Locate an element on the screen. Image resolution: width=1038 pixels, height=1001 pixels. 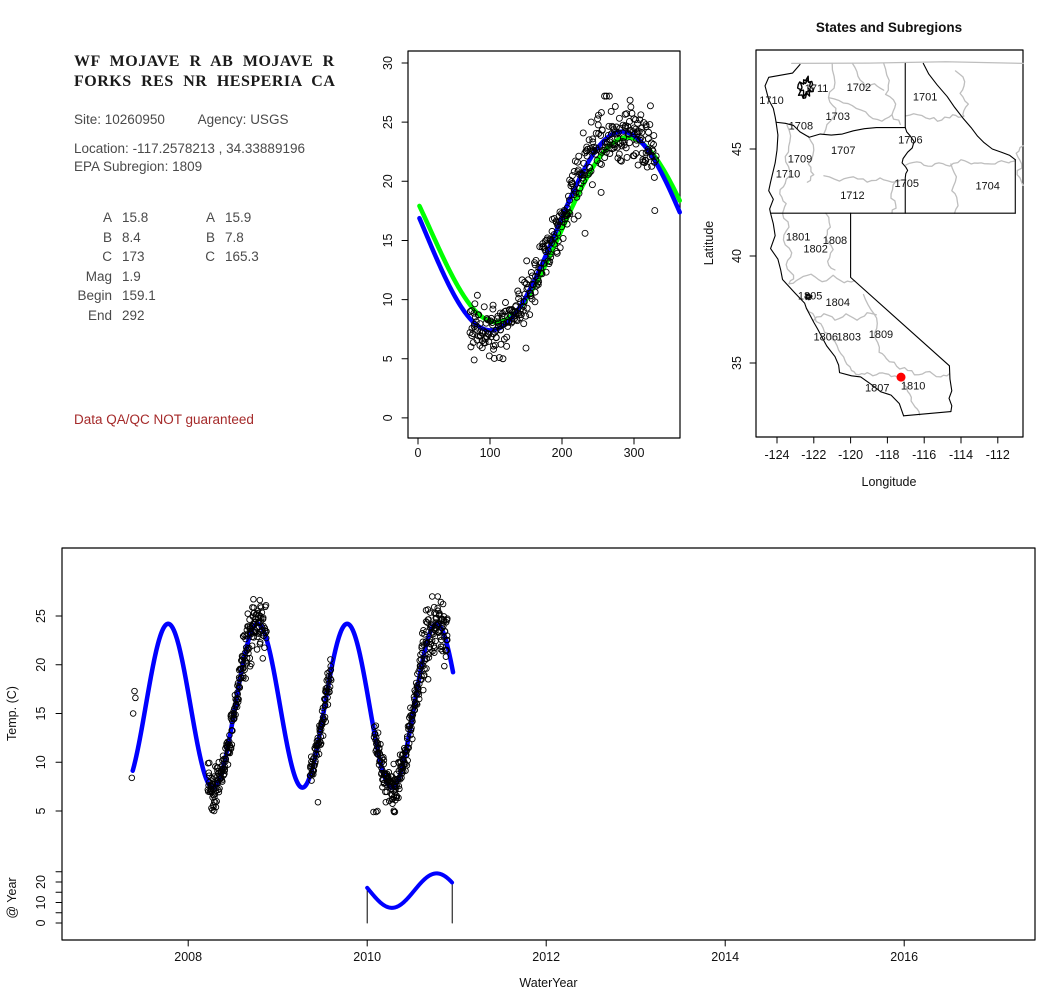
subregion-label-1706: 1706 is located at coordinates (910, 140).